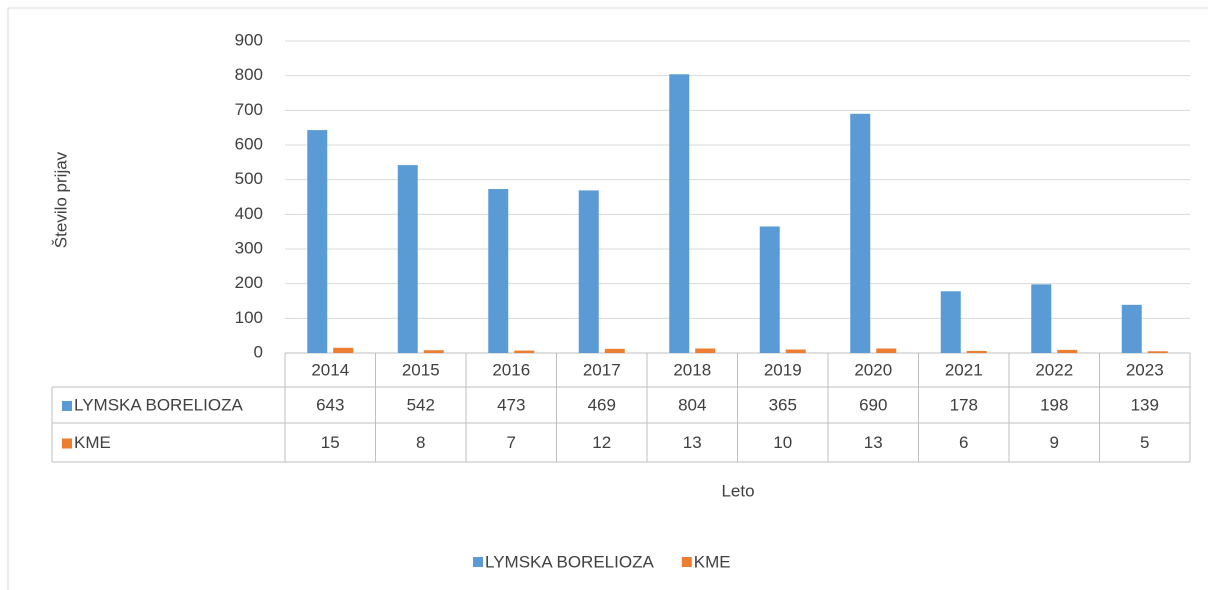 Image resolution: width=1208 pixels, height=590 pixels. Describe the element at coordinates (873, 404) in the screenshot. I see `table-value: 690` at that location.